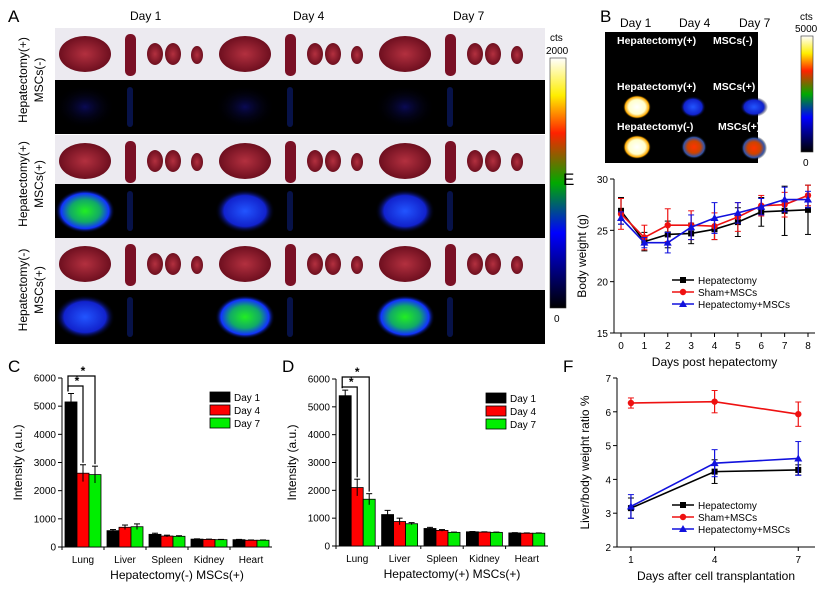  I want to click on legend-label: Day 1, so click(523, 399).